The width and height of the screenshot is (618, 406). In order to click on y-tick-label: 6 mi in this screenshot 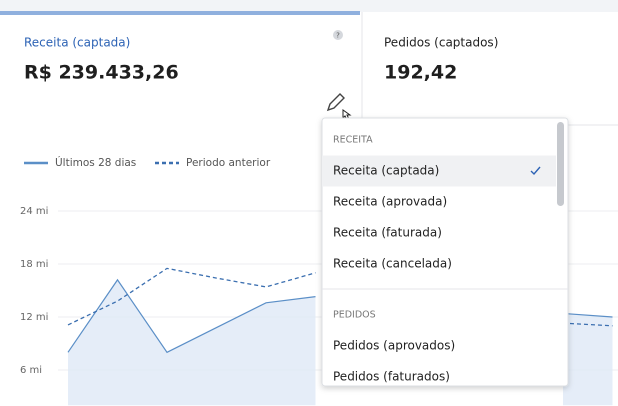, I will do `click(31, 370)`.